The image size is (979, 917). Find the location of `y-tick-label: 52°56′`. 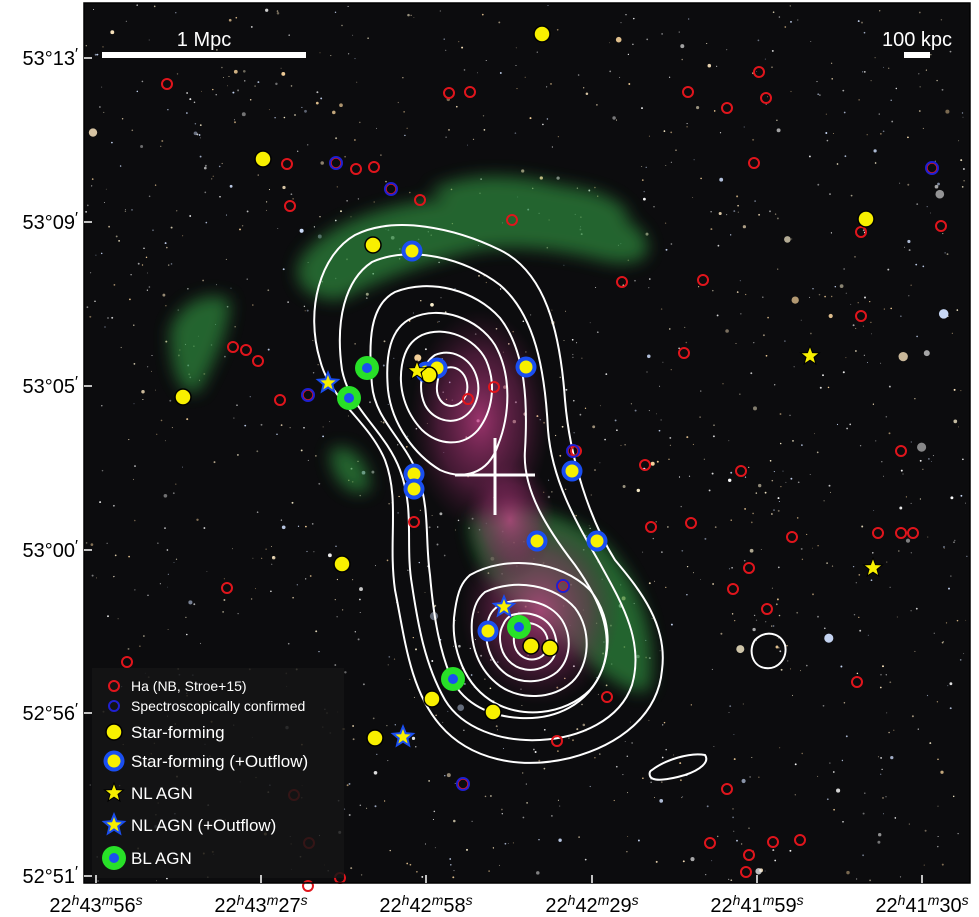

y-tick-label: 52°56′ is located at coordinates (51, 713).